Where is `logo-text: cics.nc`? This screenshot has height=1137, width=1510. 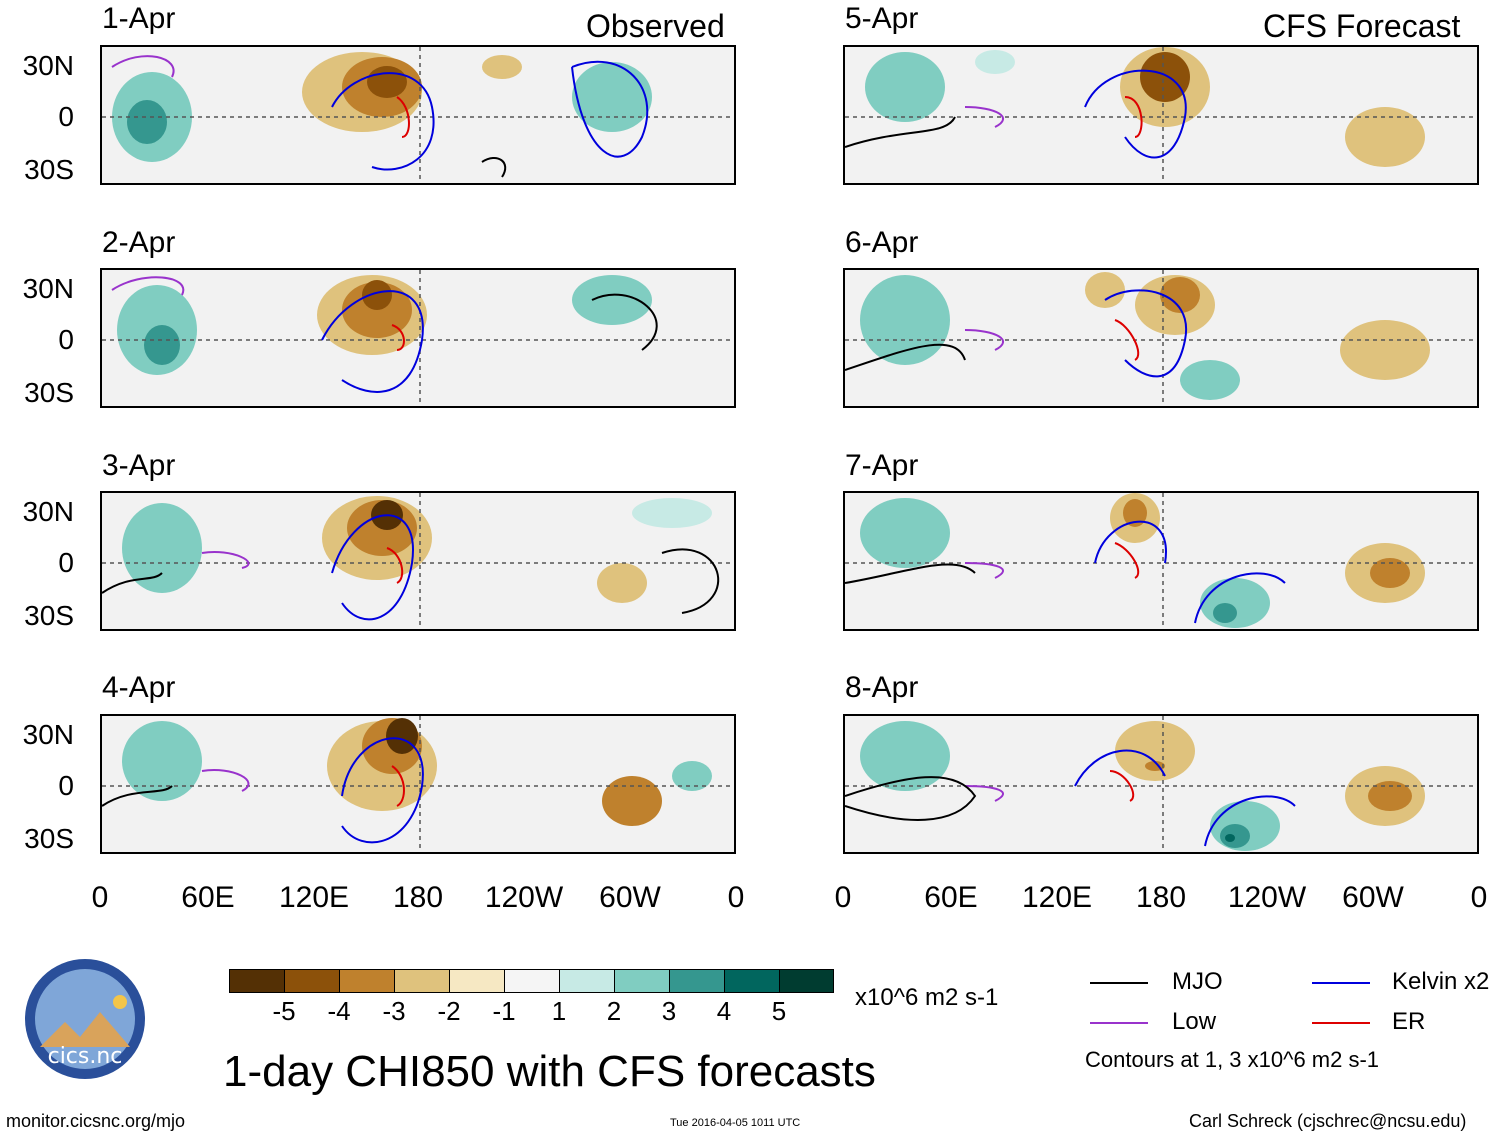 logo-text: cics.nc is located at coordinates (85, 1056).